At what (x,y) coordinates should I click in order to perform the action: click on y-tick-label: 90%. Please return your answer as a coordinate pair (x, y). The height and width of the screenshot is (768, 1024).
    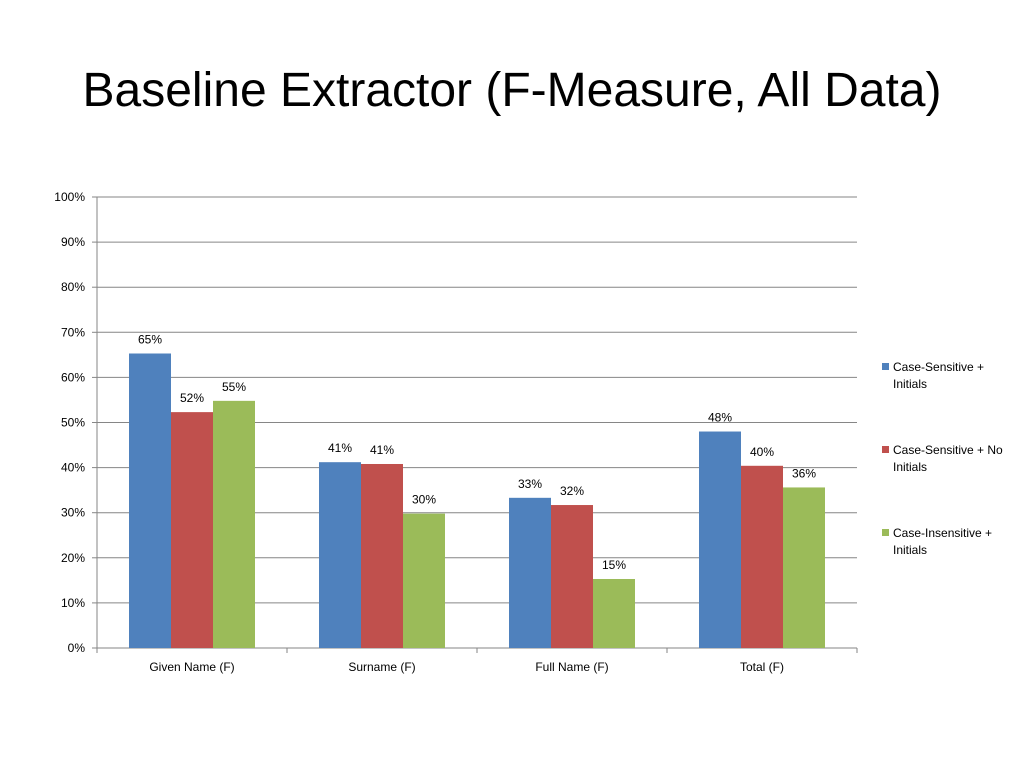
    Looking at the image, I should click on (73, 242).